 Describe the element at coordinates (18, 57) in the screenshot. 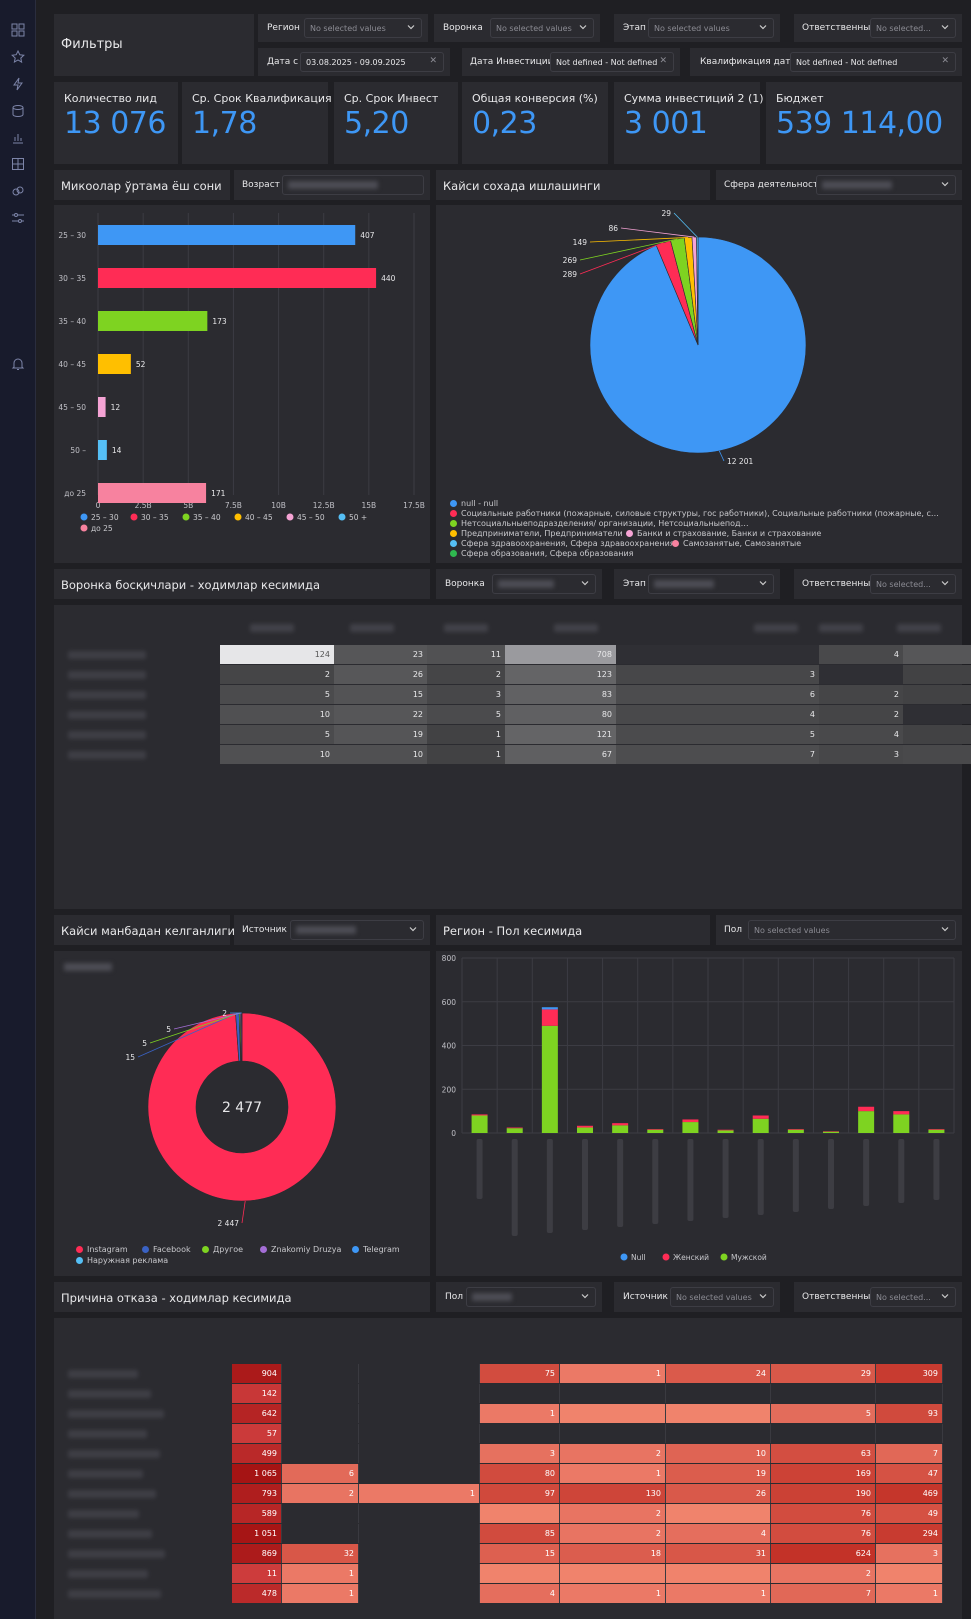

I see `star-icon` at that location.